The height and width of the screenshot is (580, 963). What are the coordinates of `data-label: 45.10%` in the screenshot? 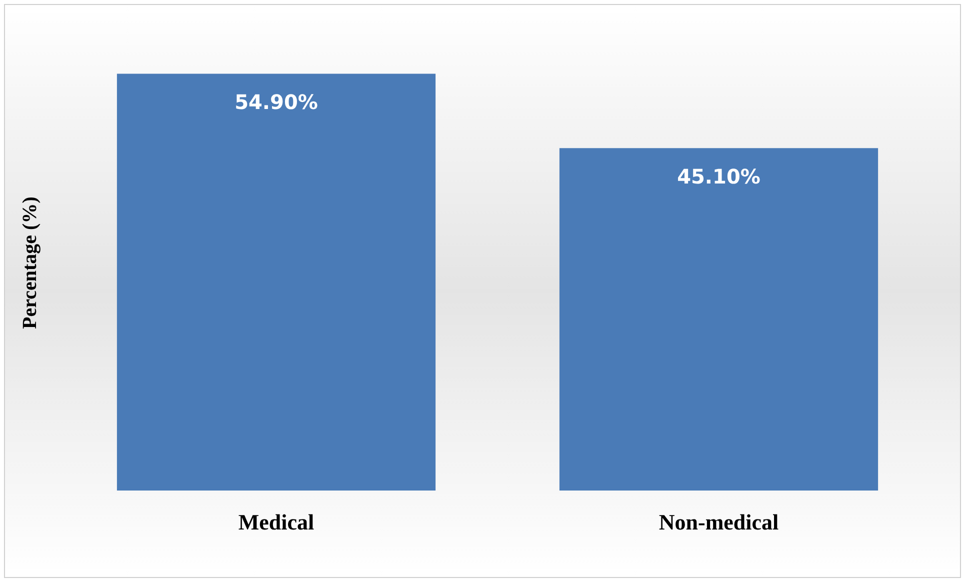 It's located at (718, 176).